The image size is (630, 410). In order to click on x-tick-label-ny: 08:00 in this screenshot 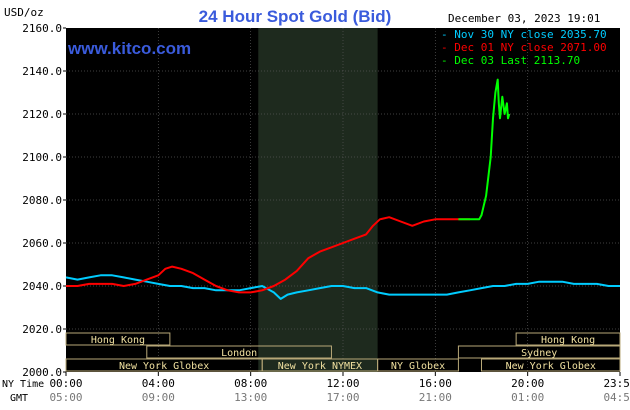, I will do `click(250, 383)`.